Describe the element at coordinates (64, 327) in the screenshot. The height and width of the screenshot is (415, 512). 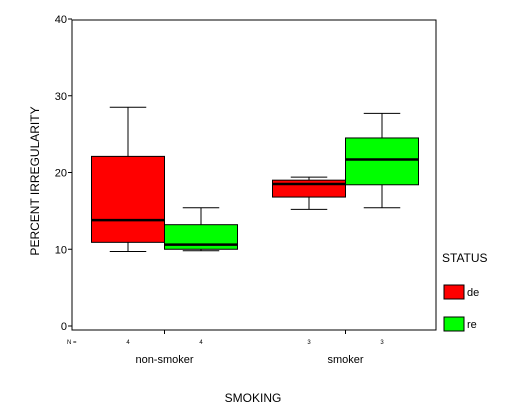
I see `y-tick-label: 0` at that location.